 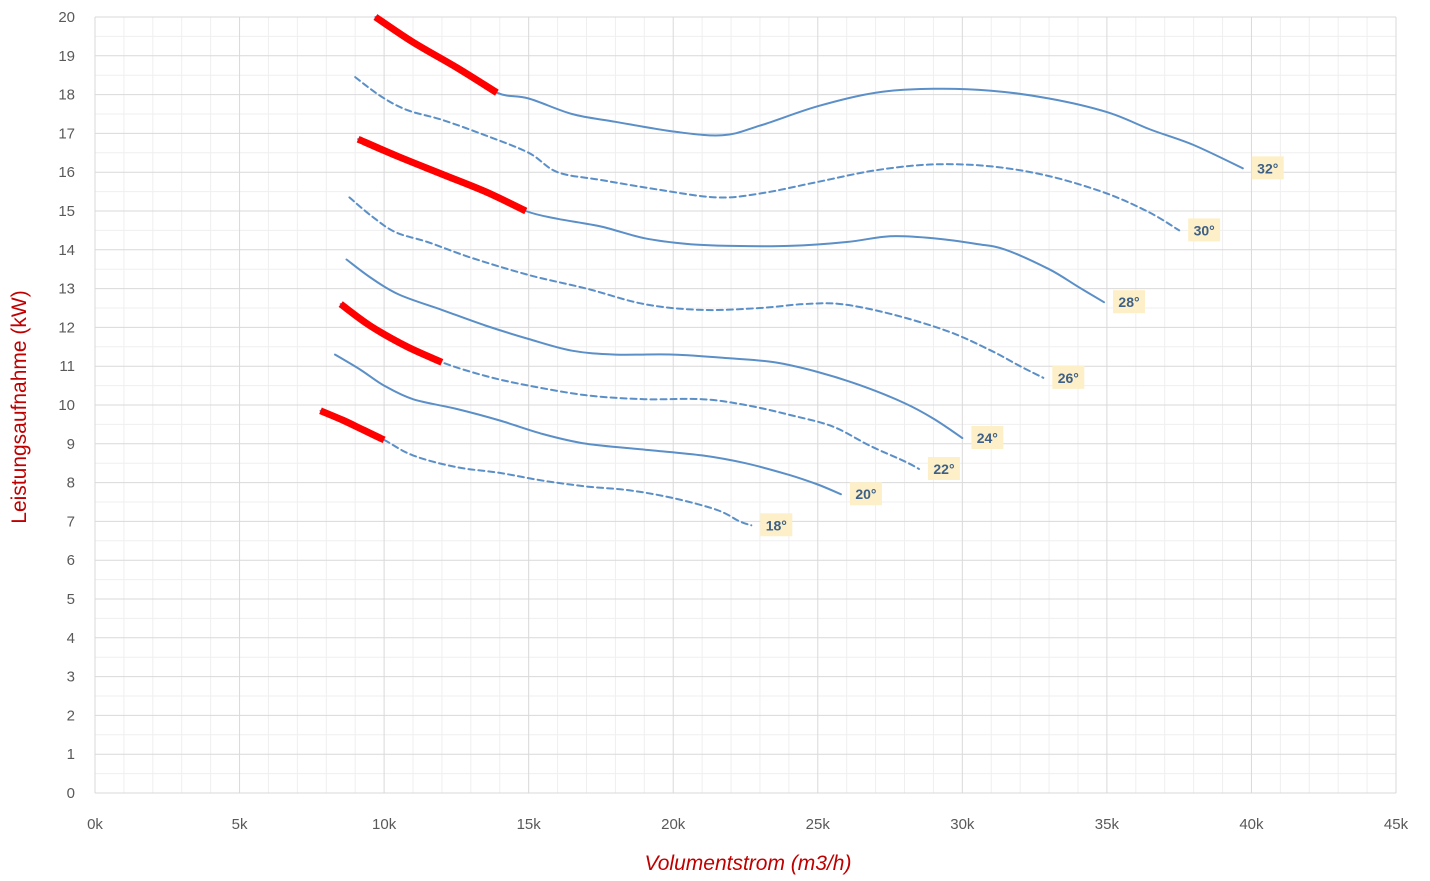 I want to click on series-label-20: 20°, so click(x=865, y=494).